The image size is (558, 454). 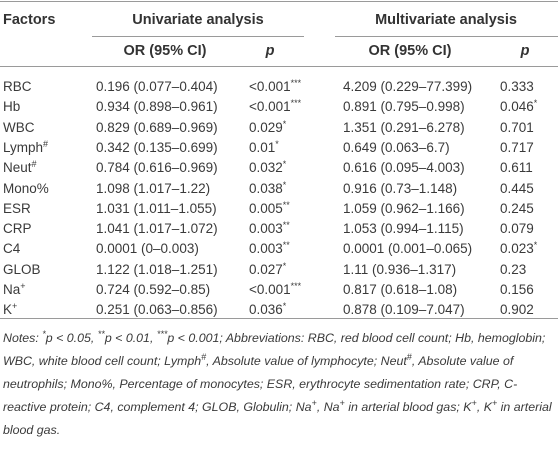 I want to click on table-cell: 0.445, so click(x=517, y=188).